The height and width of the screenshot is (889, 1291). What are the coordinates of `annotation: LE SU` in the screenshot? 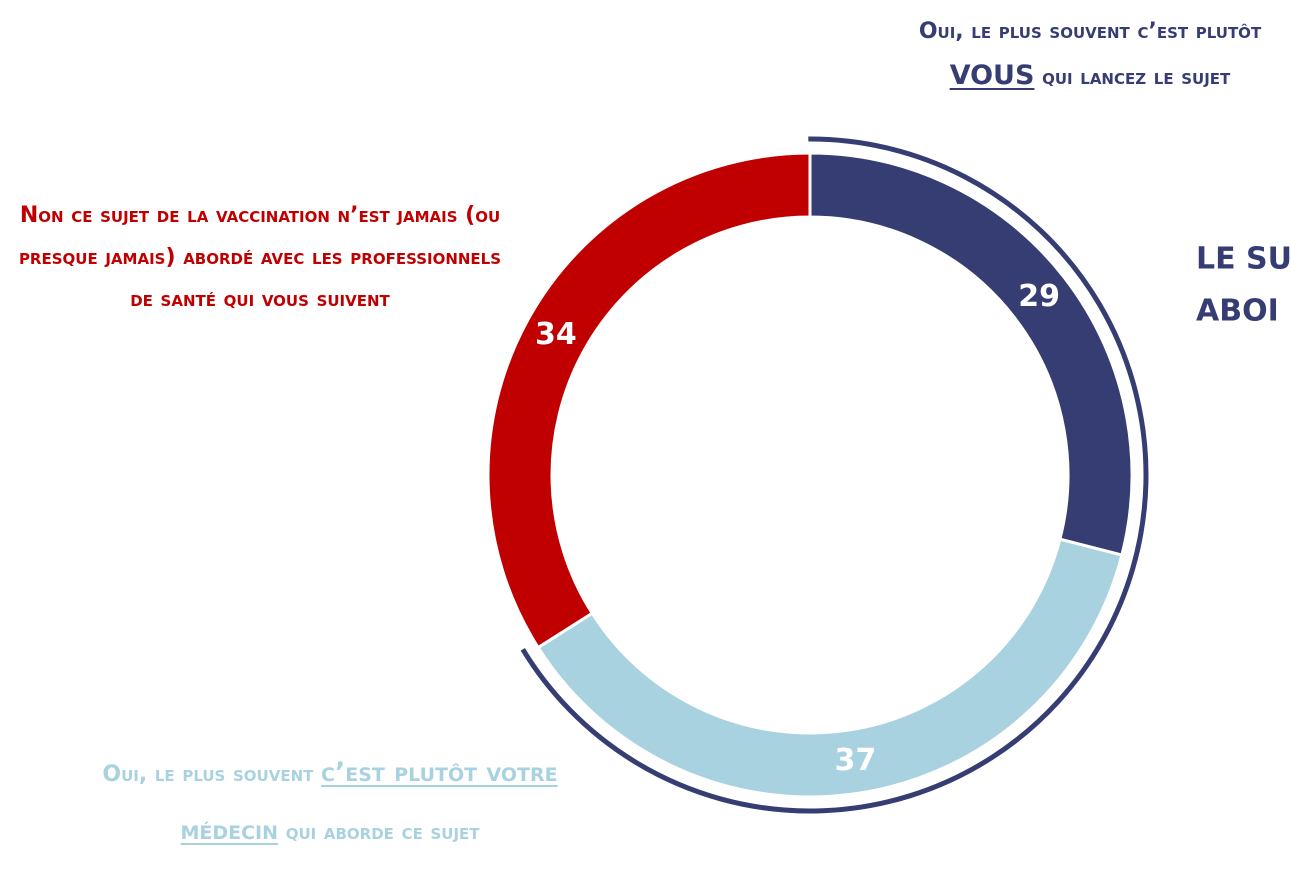 It's located at (1243, 259).